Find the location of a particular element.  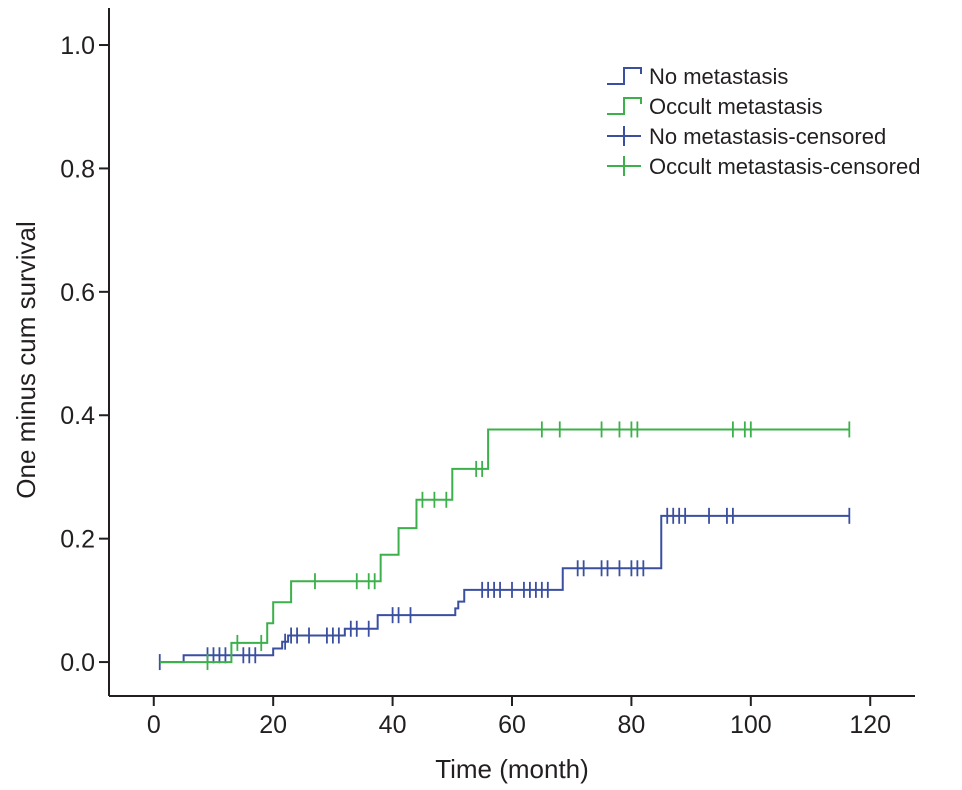

x-tick-label: 80 is located at coordinates (632, 725).